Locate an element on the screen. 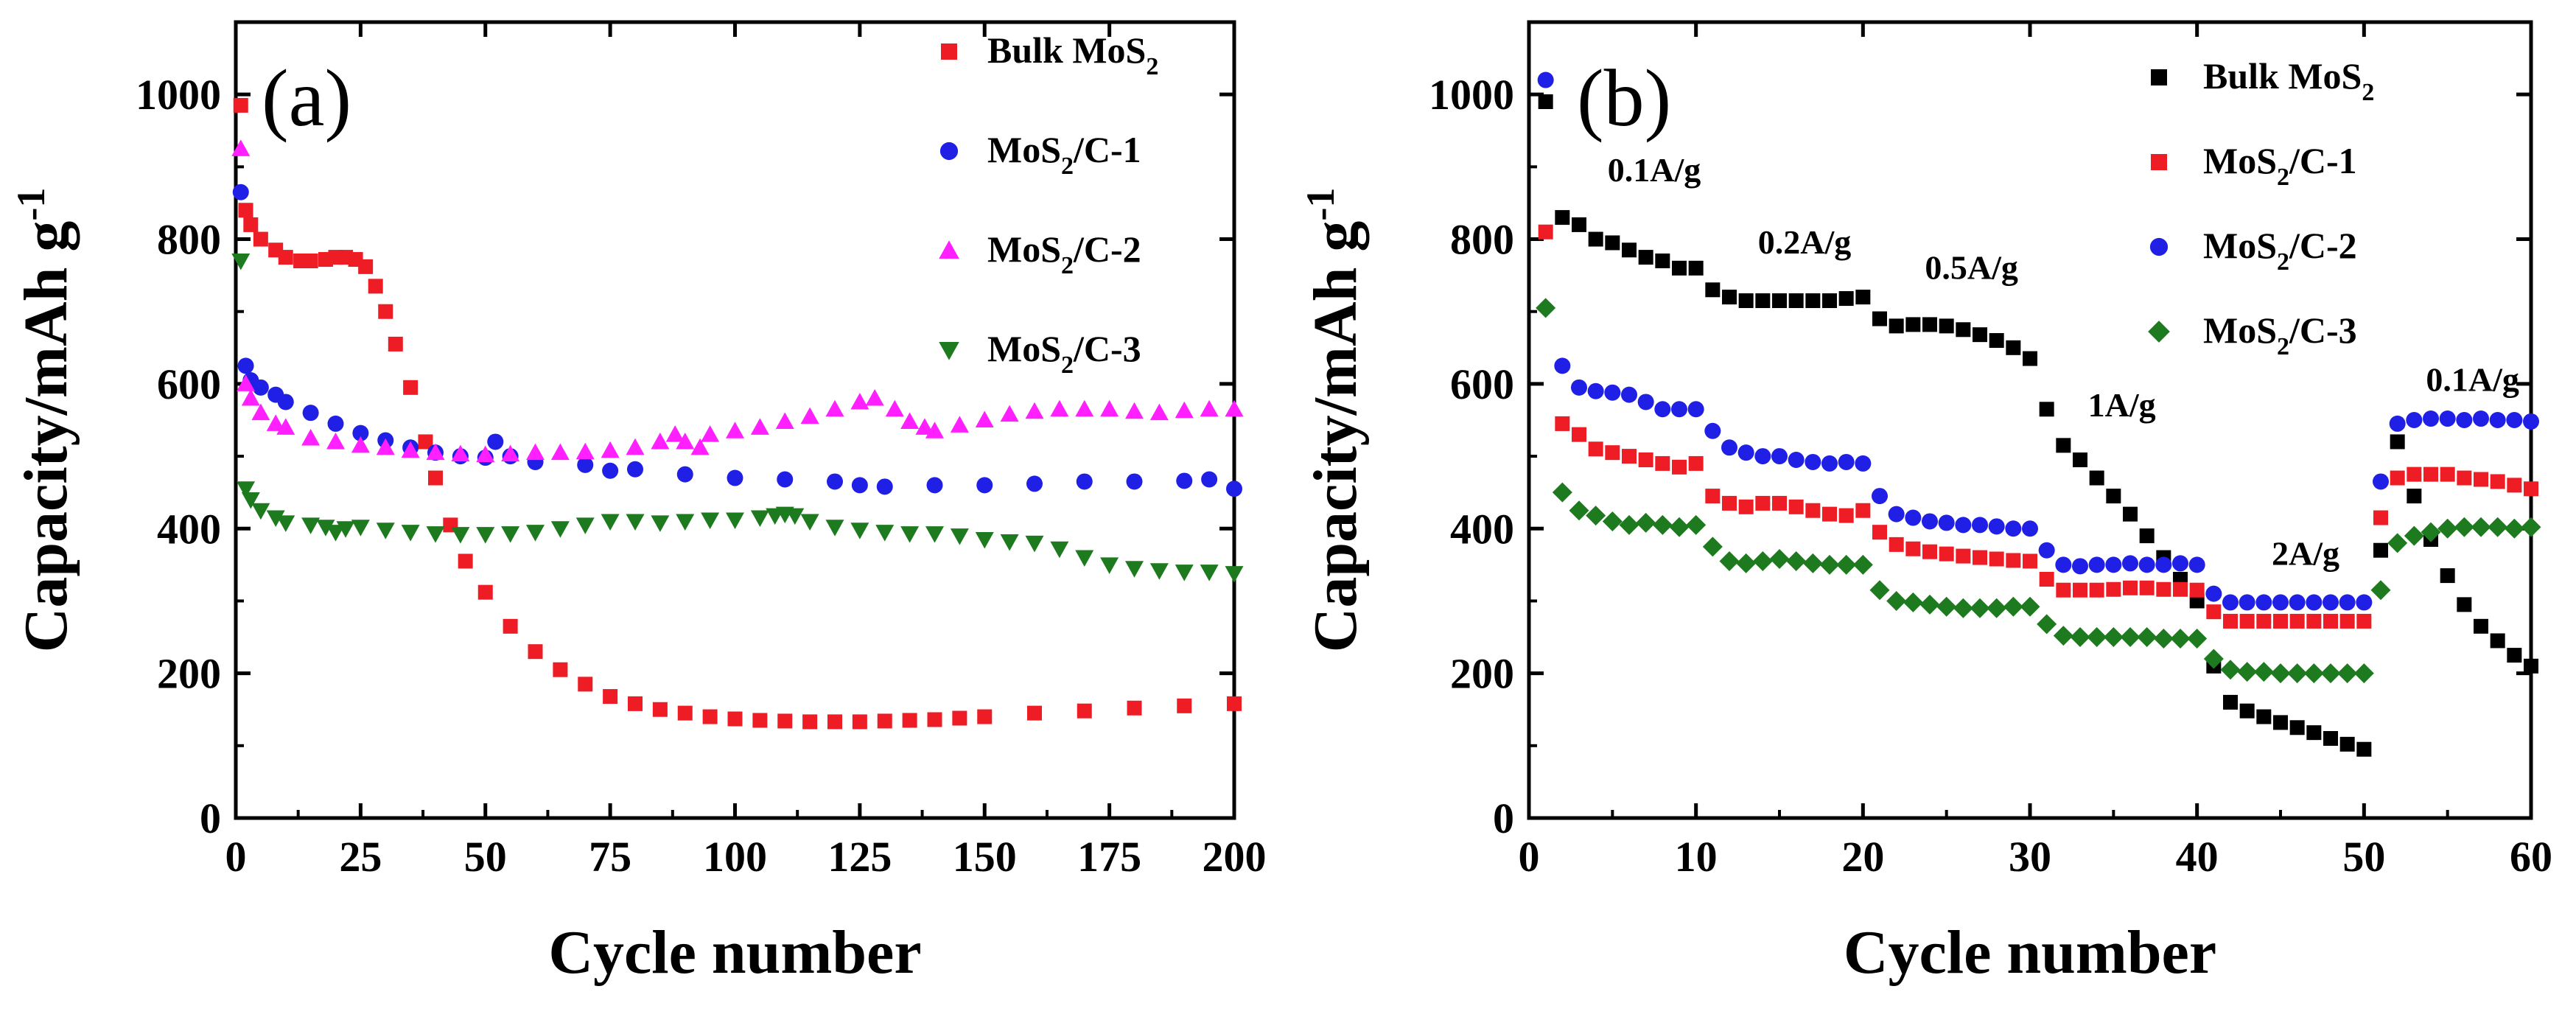  y-tick-label: 1000 is located at coordinates (178, 95).